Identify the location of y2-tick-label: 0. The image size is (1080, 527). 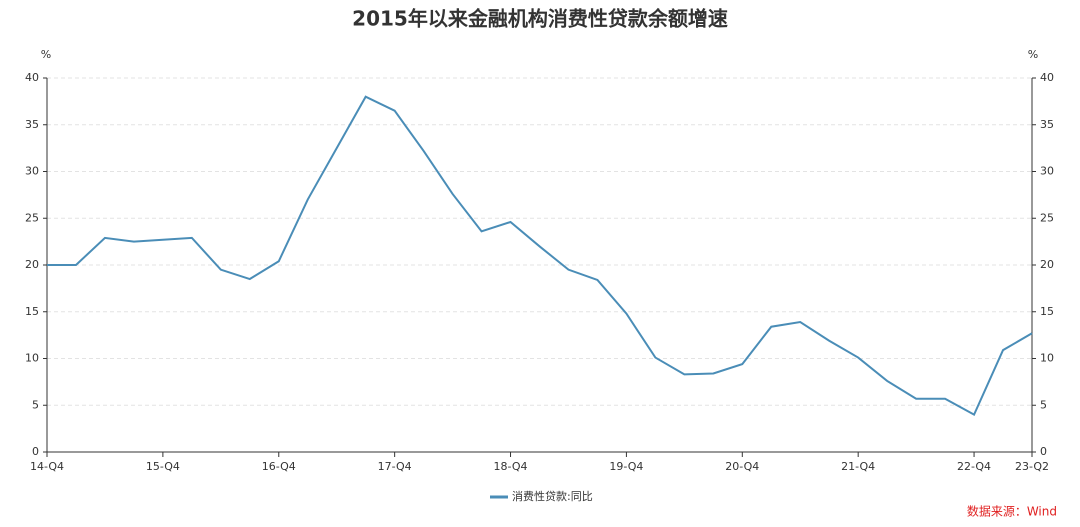
(1043, 451).